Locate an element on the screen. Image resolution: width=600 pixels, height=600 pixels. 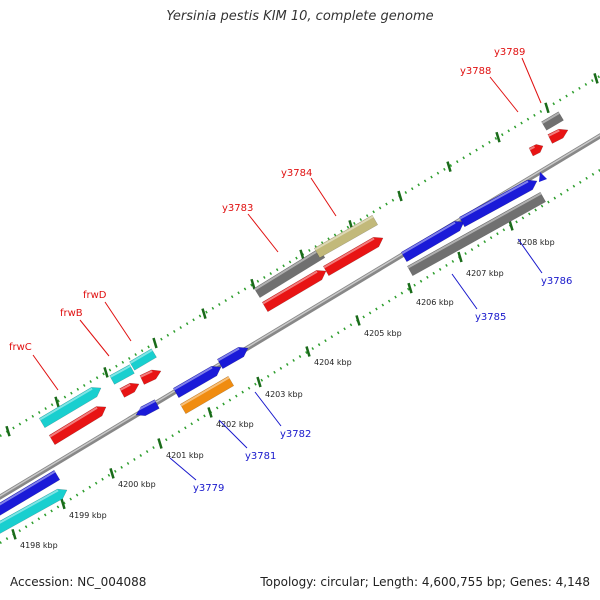
accession-text: Accession: NC_004088 is located at coordinates (78, 582).